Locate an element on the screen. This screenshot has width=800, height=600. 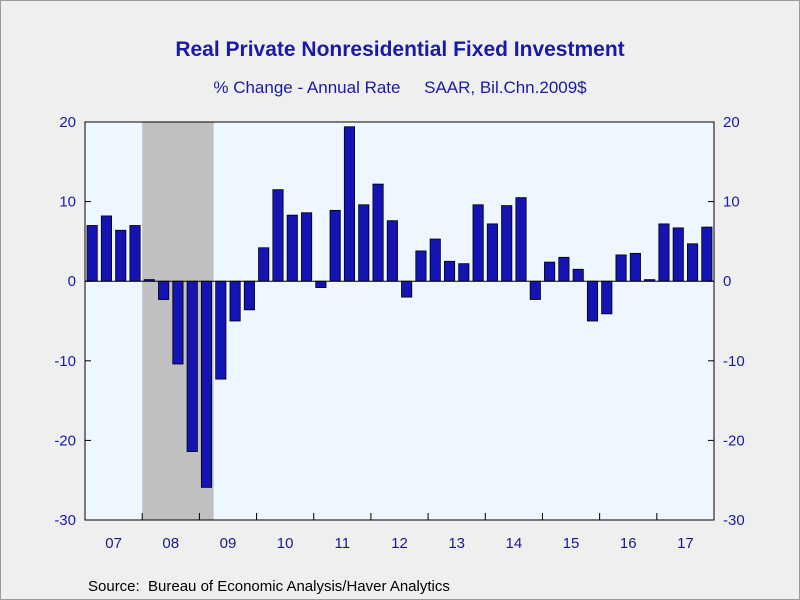
bar-2007Q3 is located at coordinates (121, 255).